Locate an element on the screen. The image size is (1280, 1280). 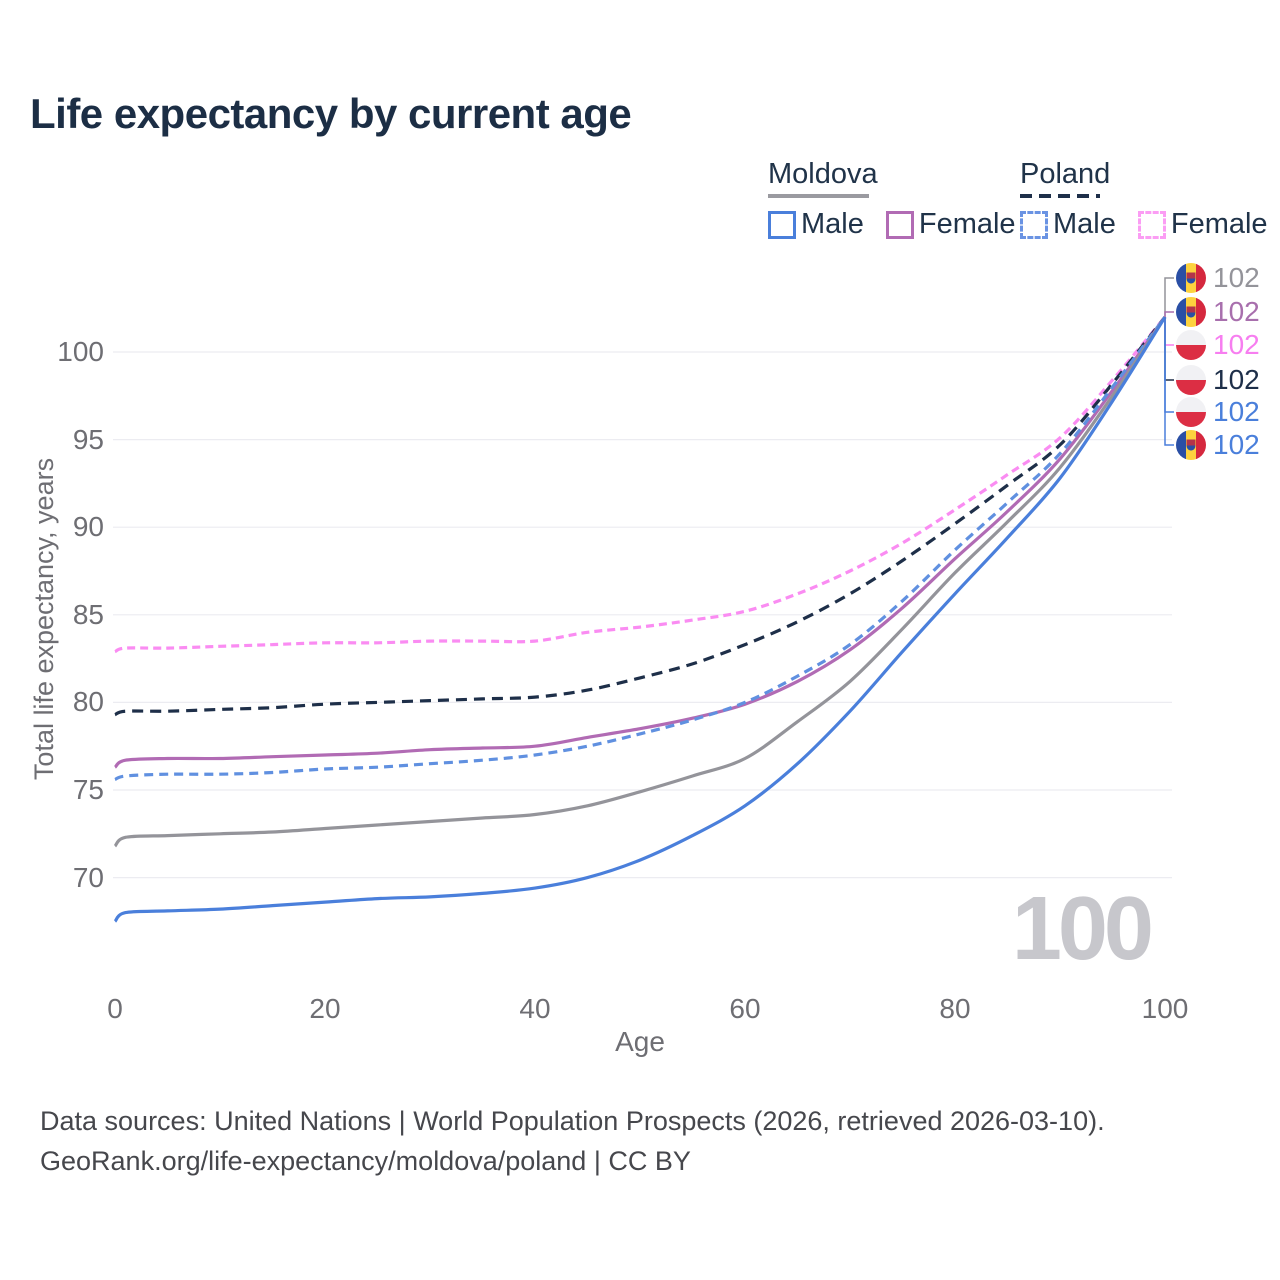
moldova-male-swatch-icon is located at coordinates (782, 224).